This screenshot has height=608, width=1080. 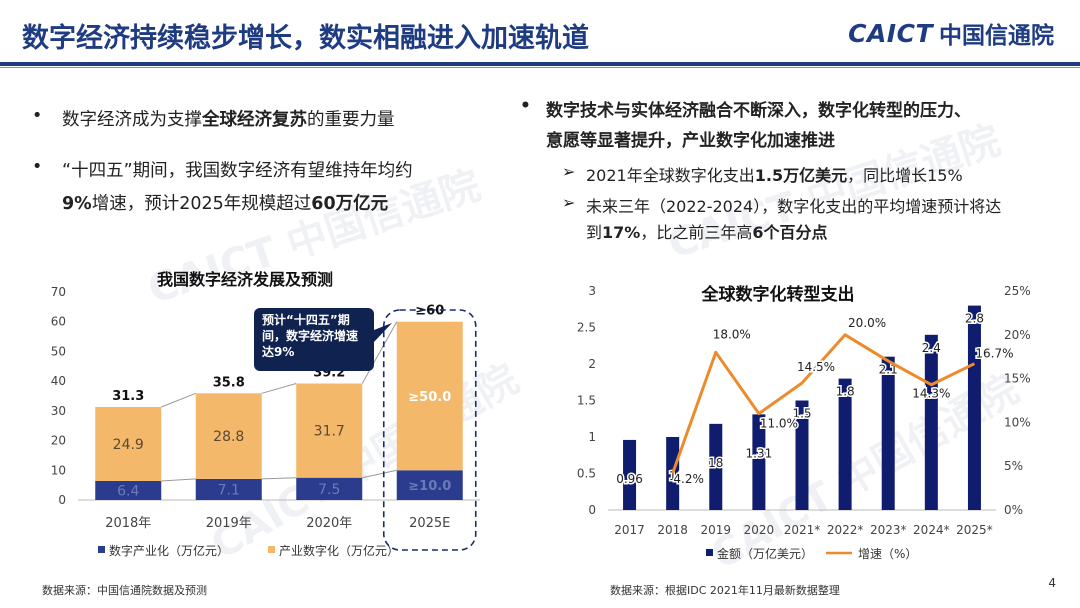 I want to click on y2-tick-label: 15%, so click(x=1017, y=379).